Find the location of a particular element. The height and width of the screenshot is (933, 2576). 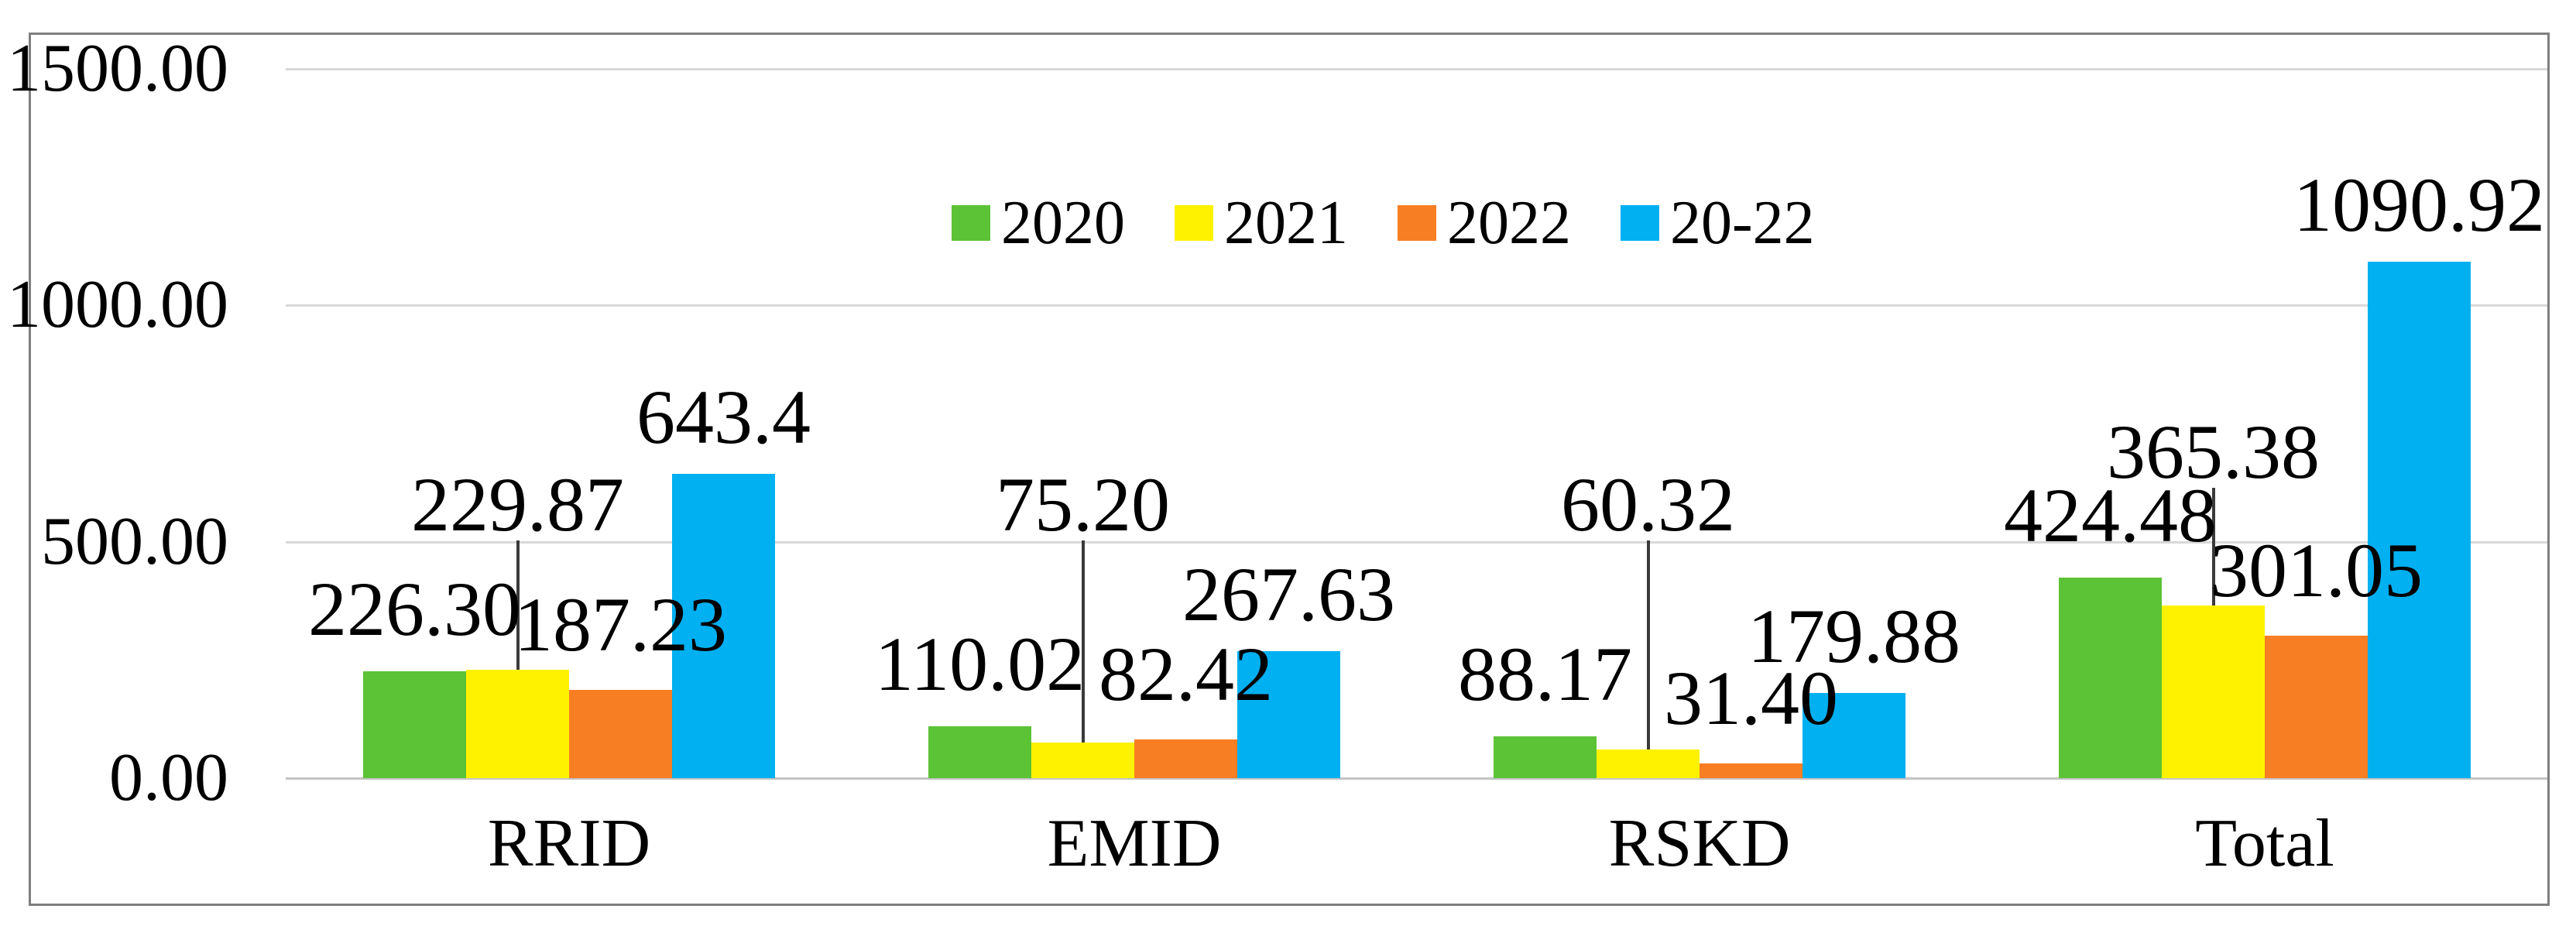

legend-item-2021: 2021 is located at coordinates (1261, 223).